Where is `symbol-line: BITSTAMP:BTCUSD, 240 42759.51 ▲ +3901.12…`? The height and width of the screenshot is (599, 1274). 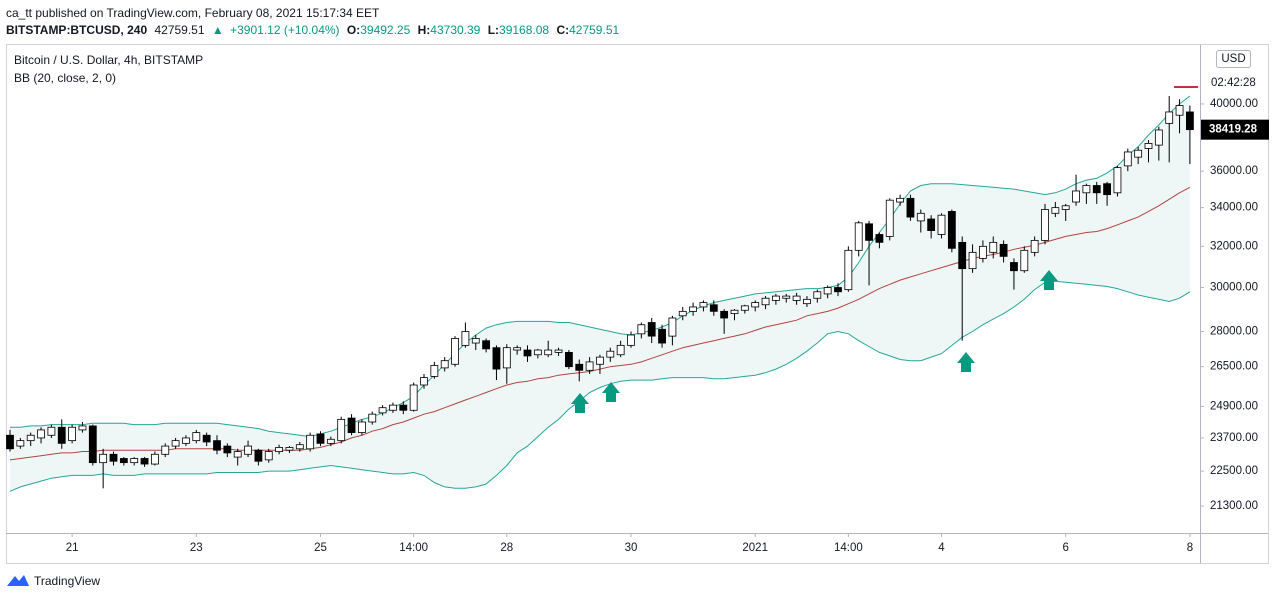
symbol-line: BITSTAMP:BTCUSD, 240 42759.51 ▲ +3901.12… is located at coordinates (312, 30).